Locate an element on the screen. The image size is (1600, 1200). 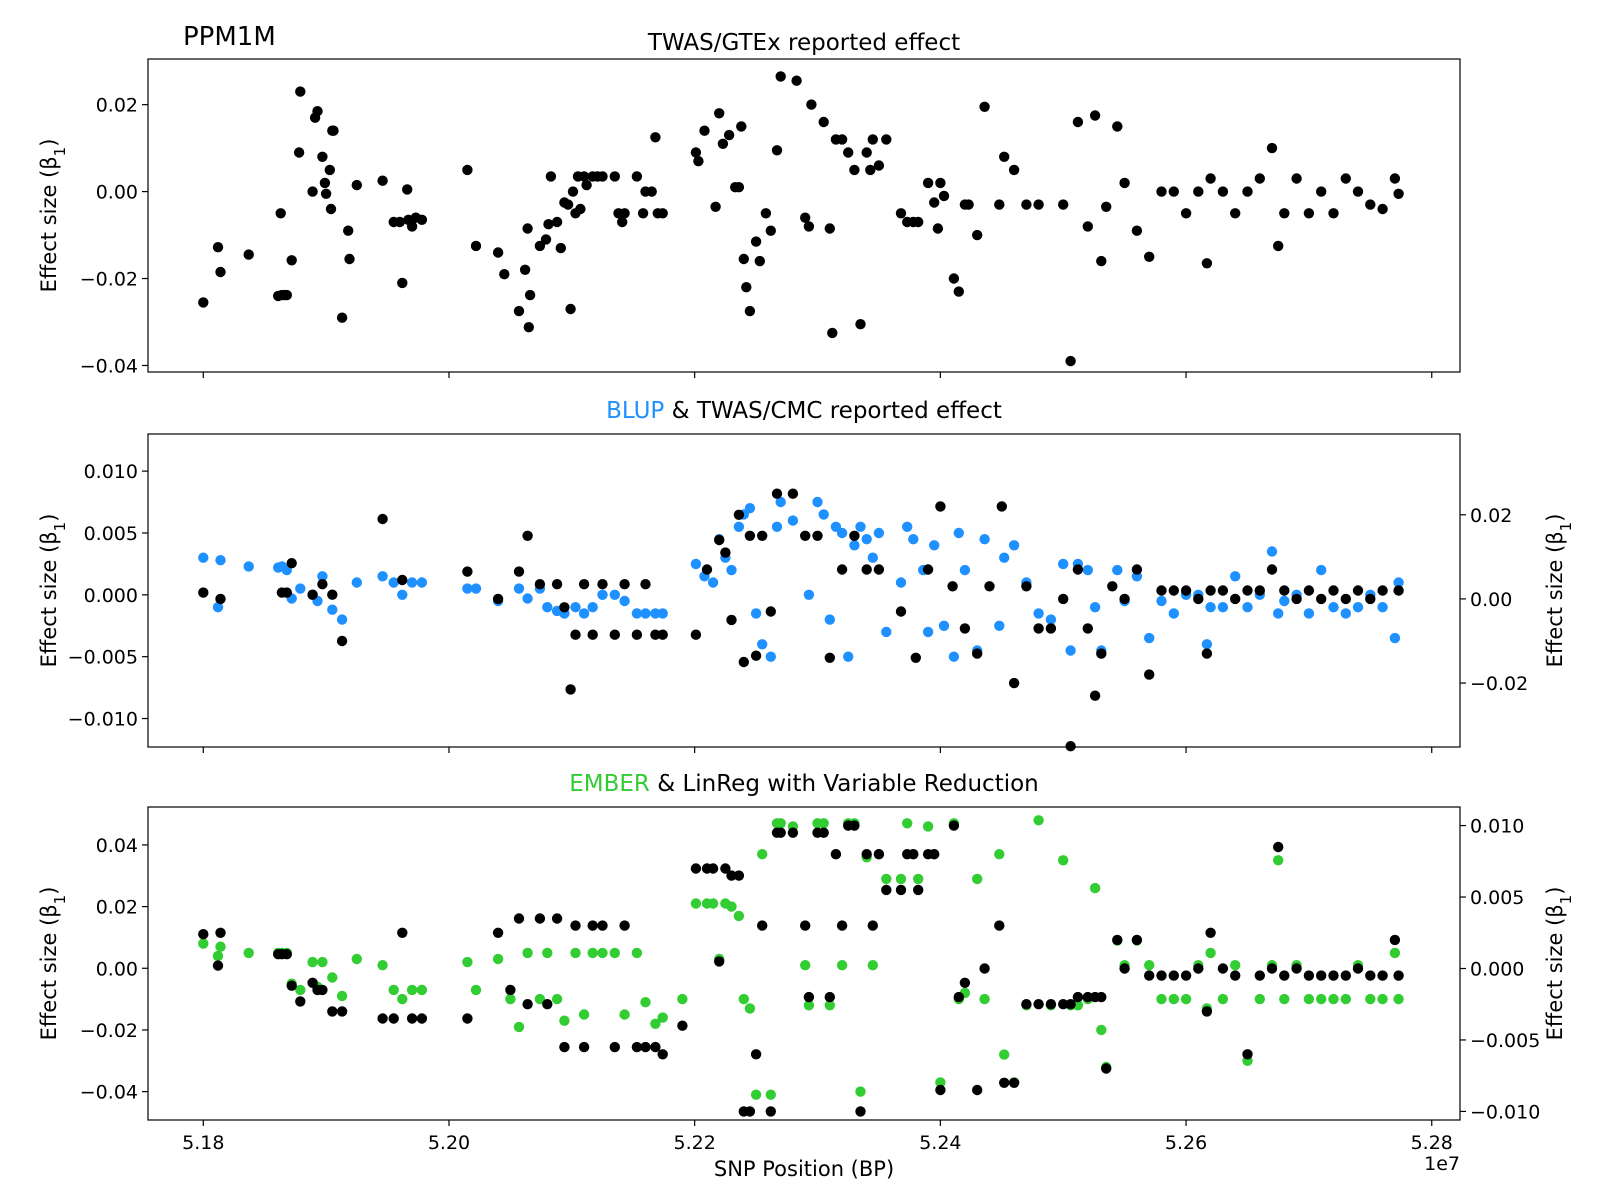
panel-1-ytick-left-label: 0.00 is located at coordinates (117, 193).